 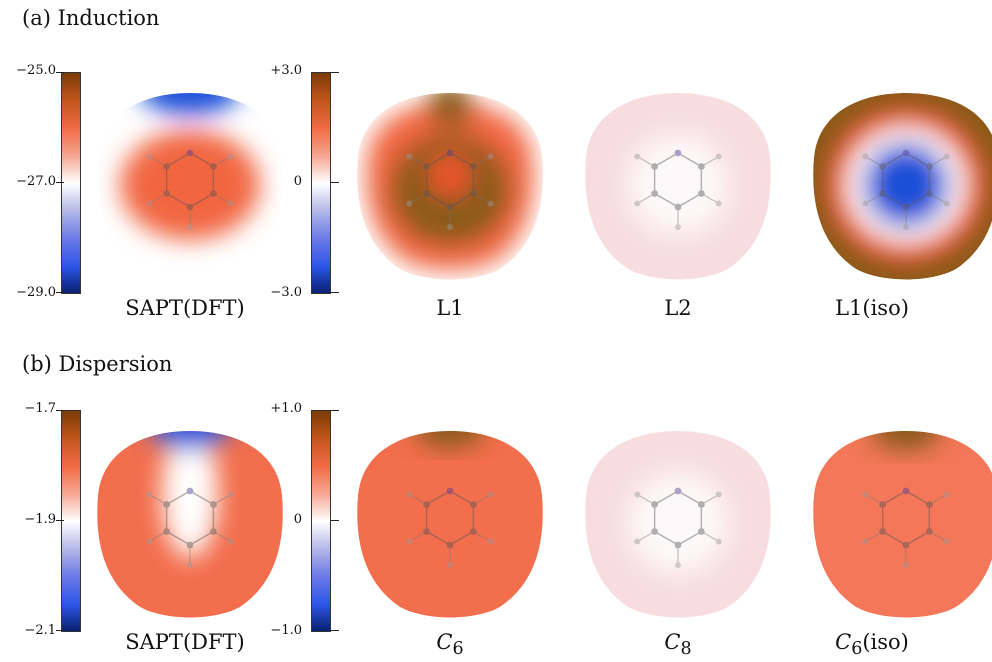 I want to click on panel-label-l2: L2, so click(x=678, y=308).